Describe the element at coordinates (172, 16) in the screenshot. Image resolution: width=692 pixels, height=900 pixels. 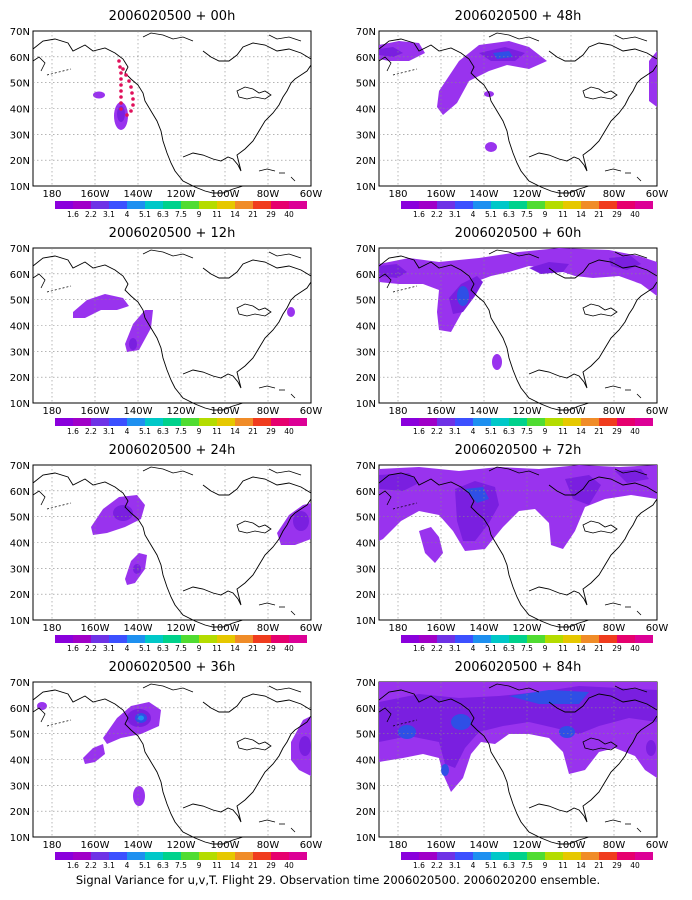
I see `panel-title: 2006020500 + 00h` at that location.